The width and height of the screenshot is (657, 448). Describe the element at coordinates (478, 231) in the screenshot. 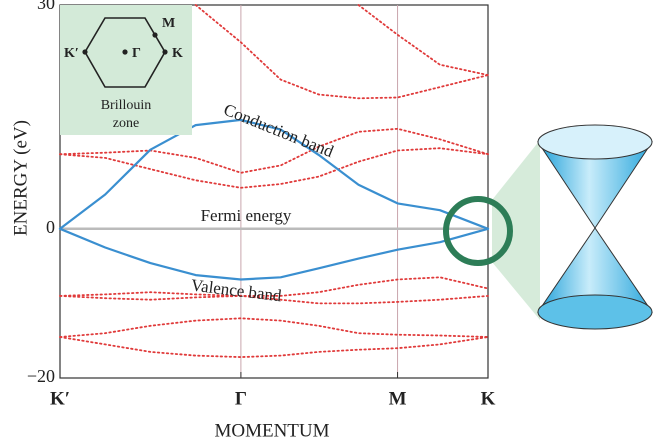

I see `zoom-circle` at that location.